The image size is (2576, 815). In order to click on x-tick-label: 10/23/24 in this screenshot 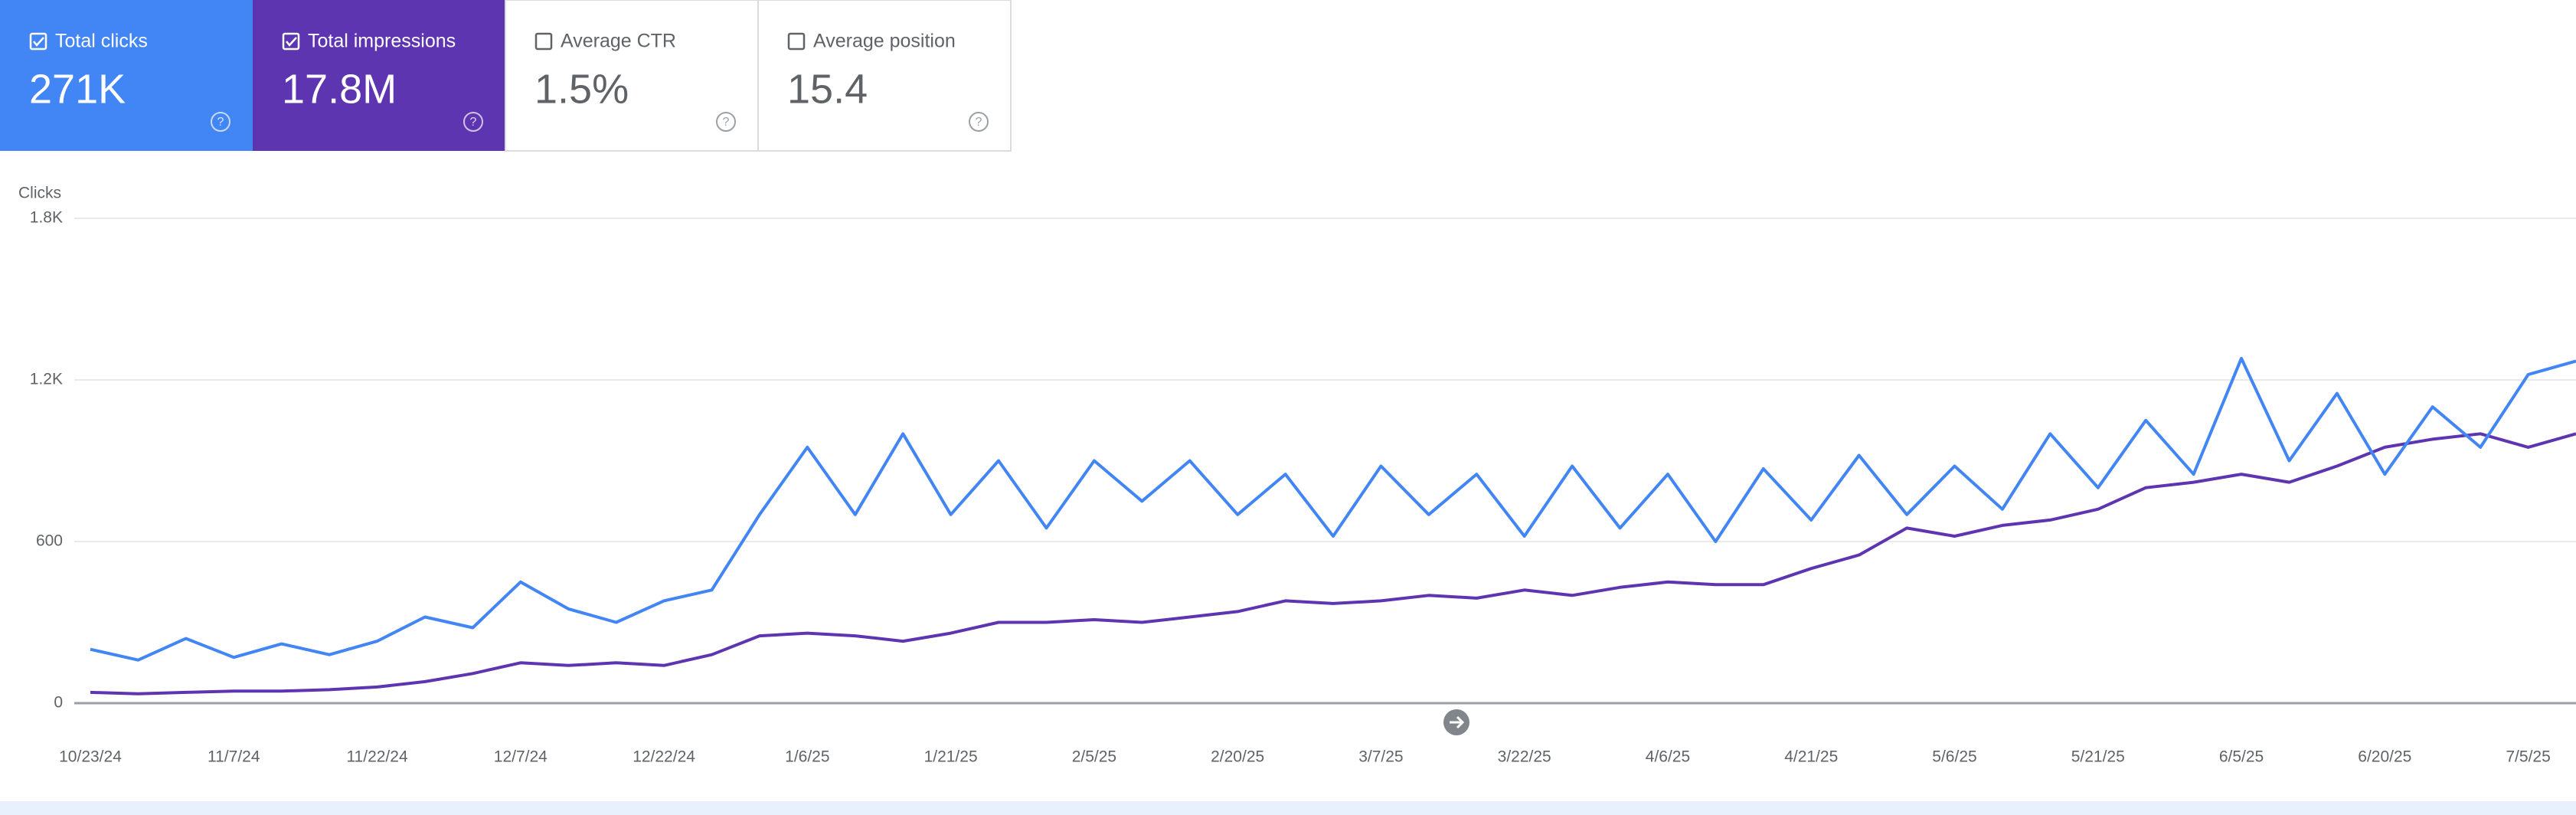, I will do `click(90, 757)`.